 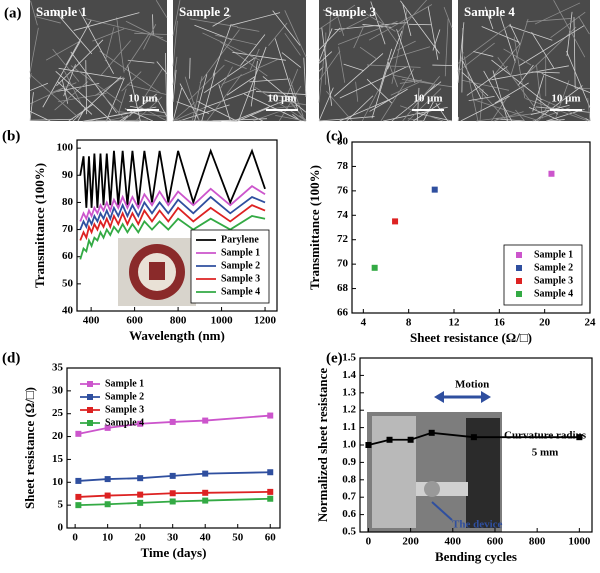 What do you see at coordinates (349, 427) in the screenshot?
I see `y-tick-label: 1.1` at bounding box center [349, 427].